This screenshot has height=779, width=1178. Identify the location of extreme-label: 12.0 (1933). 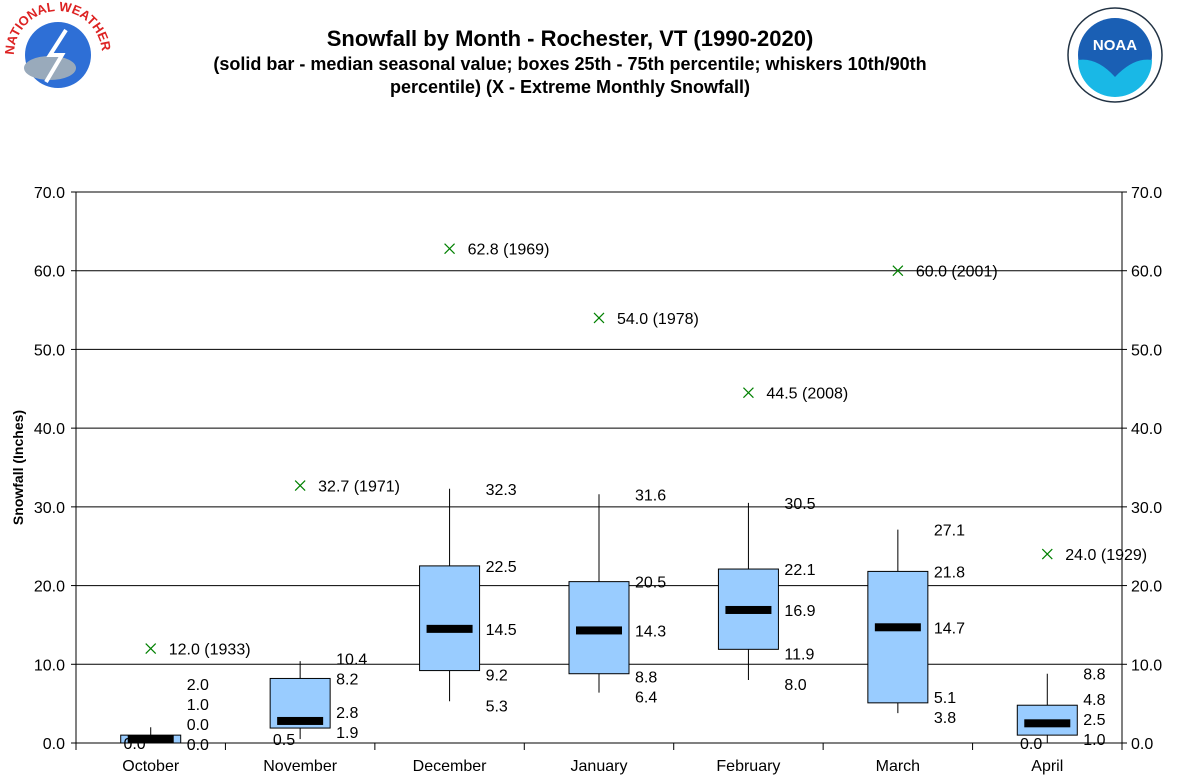
(210, 650).